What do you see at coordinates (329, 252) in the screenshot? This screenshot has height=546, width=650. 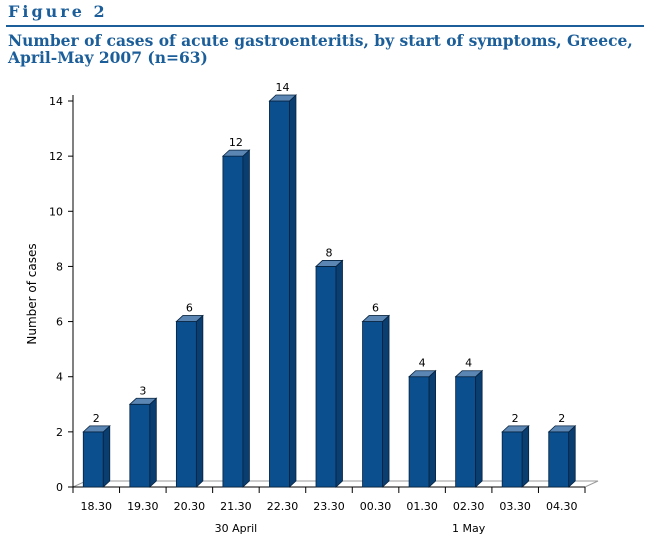 I see `bar-data-label: 8` at bounding box center [329, 252].